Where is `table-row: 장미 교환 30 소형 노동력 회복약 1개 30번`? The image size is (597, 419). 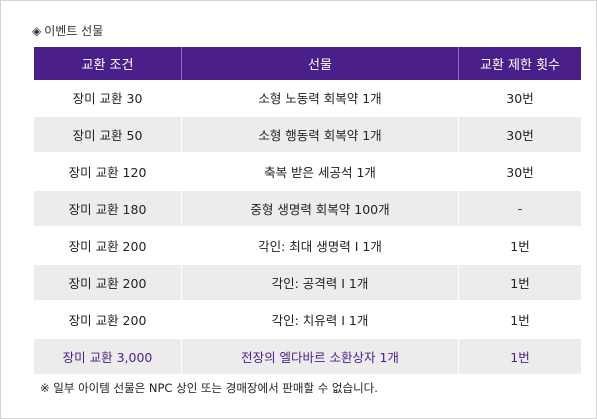
table-row: 장미 교환 30 소형 노동력 회복약 1개 30번 is located at coordinates (307, 98).